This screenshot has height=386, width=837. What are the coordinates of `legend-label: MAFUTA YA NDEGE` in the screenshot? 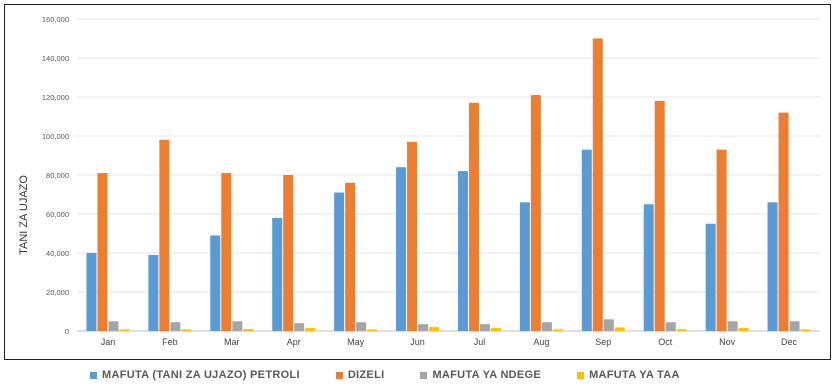 It's located at (487, 375).